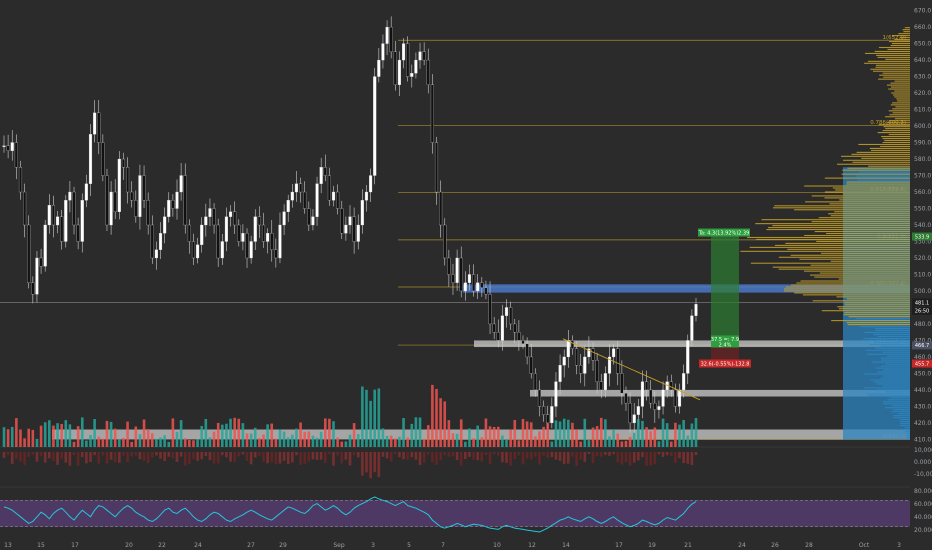 This screenshot has width=932, height=550. Describe the element at coordinates (8, 545) in the screenshot. I see `x-tick-0: 13` at that location.